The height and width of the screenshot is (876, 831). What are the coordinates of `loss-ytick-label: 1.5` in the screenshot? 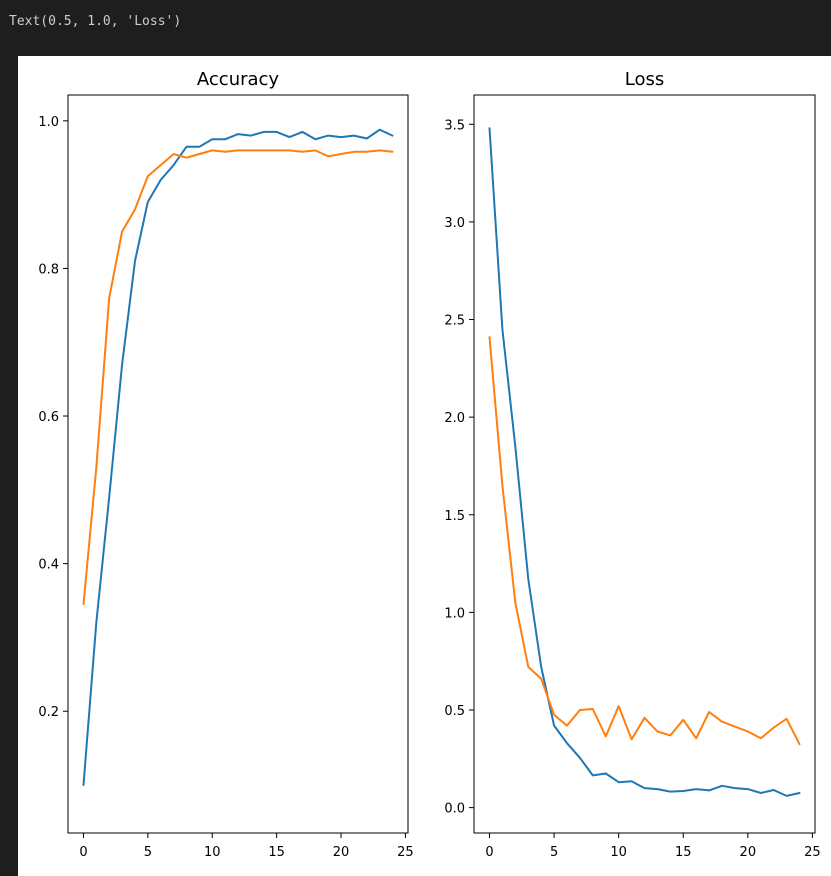 It's located at (454, 516).